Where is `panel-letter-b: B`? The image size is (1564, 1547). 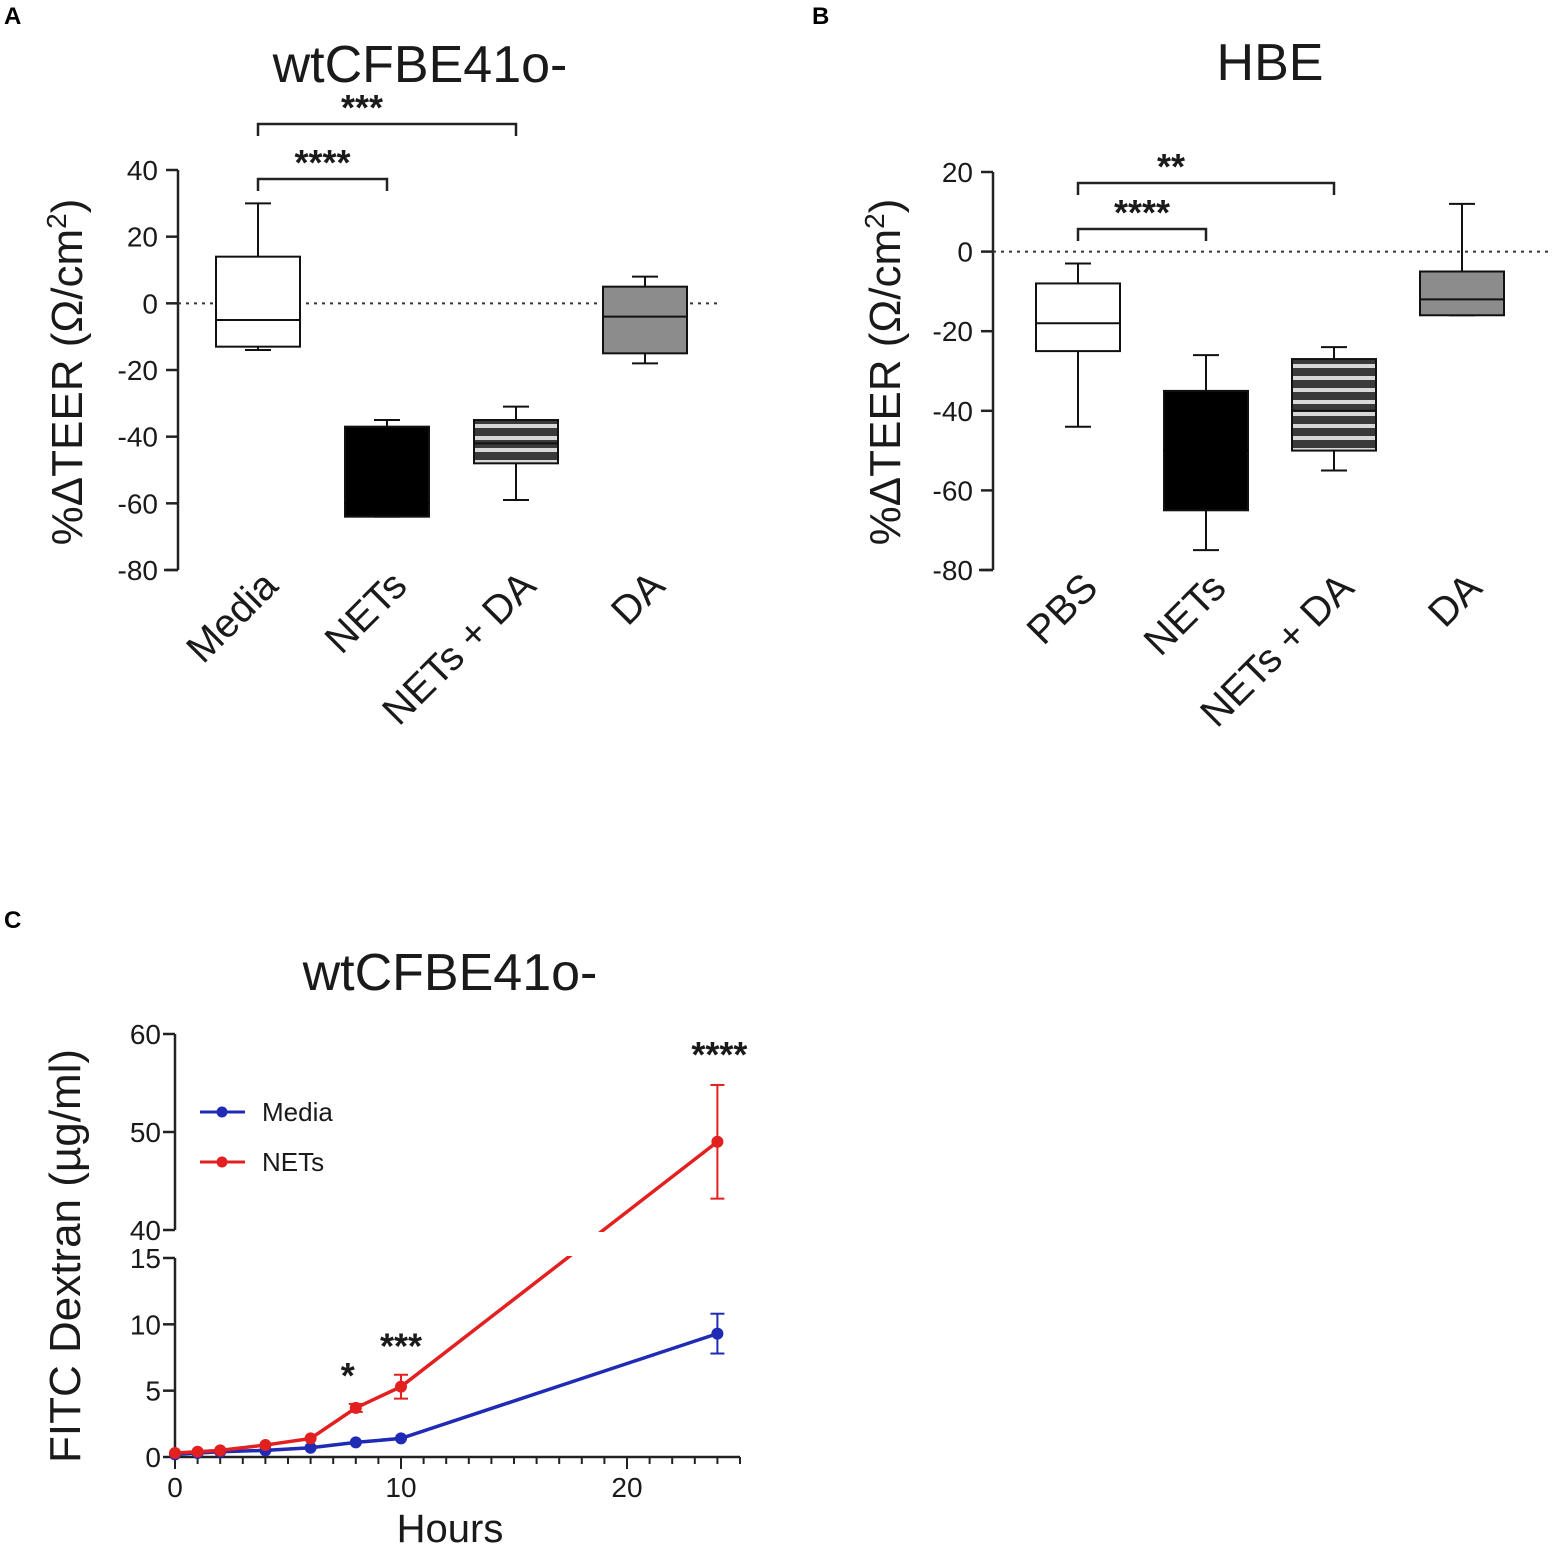 panel-letter-b: B is located at coordinates (820, 16).